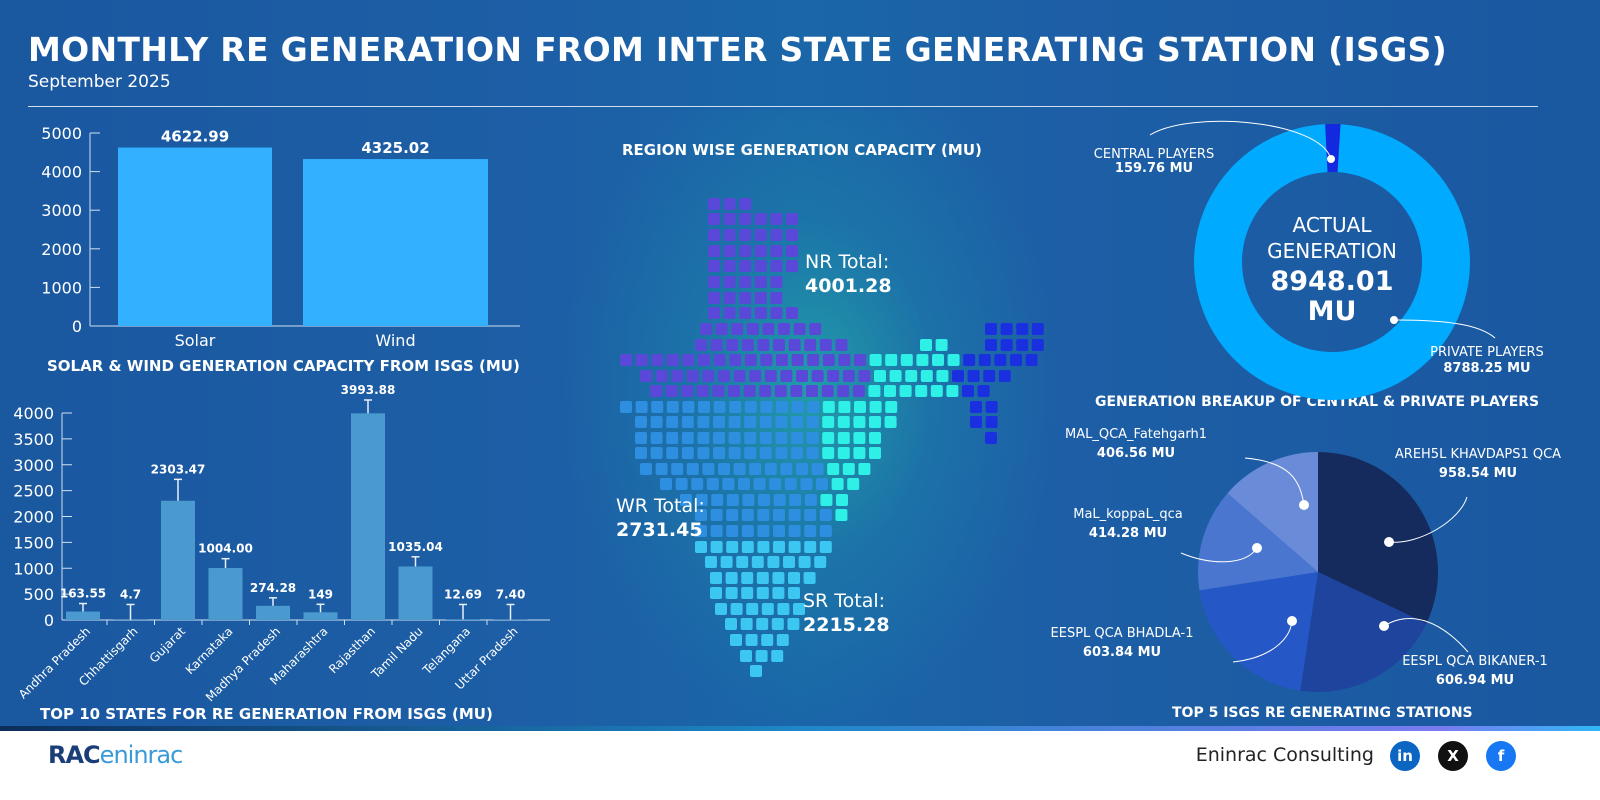  What do you see at coordinates (1322, 713) in the screenshot?
I see `pie-title: TOP 5 ISGS RE GENERATING STATIONS` at bounding box center [1322, 713].